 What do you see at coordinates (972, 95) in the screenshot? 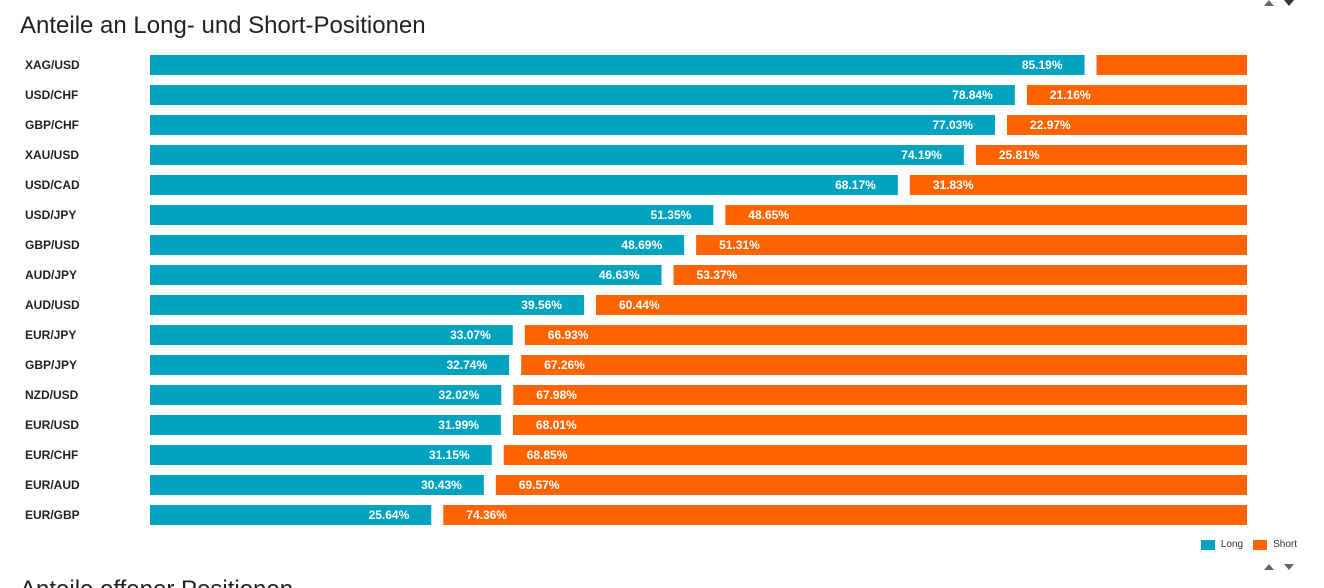
I see `bar-long-label: 78.84%` at bounding box center [972, 95].